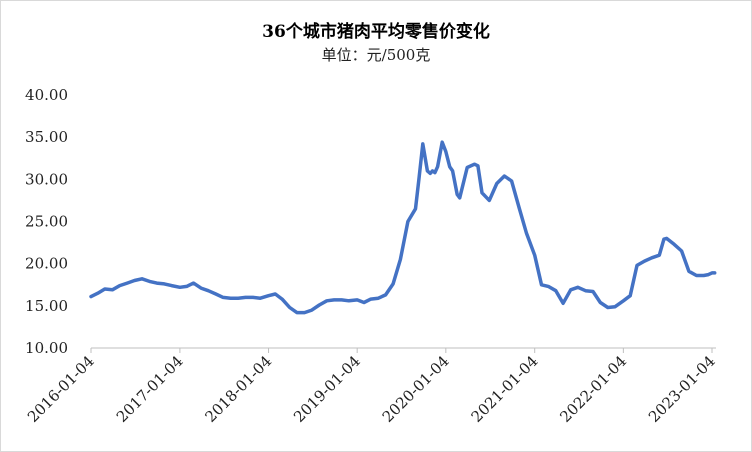 The width and height of the screenshot is (752, 452). Describe the element at coordinates (46, 306) in the screenshot. I see `y-tick-label: 15.00` at that location.